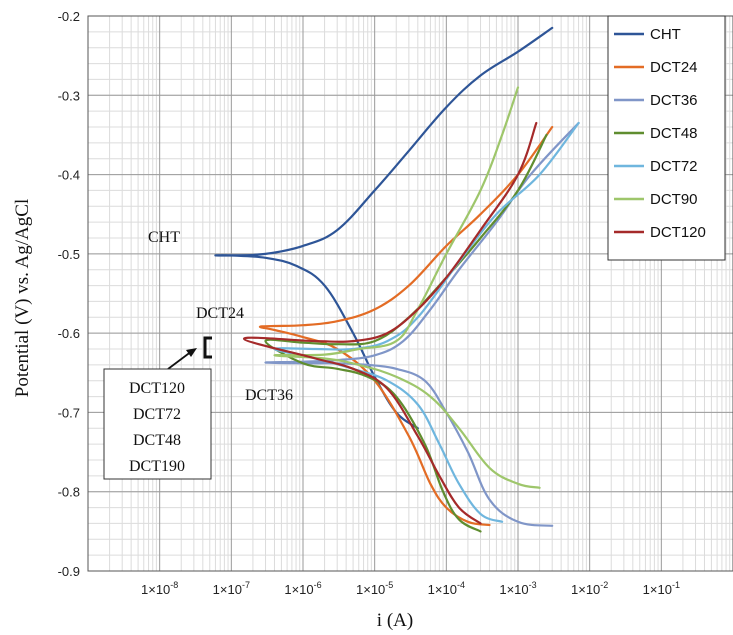 The height and width of the screenshot is (635, 733). I want to click on group-box-item: DCT72, so click(157, 414).